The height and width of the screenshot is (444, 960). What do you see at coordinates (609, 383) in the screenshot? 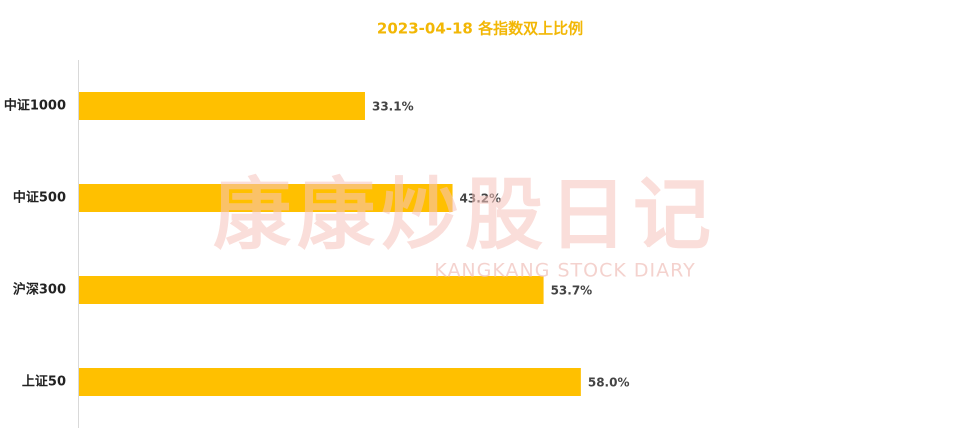
I see `data-label: 58.0%` at bounding box center [609, 383].